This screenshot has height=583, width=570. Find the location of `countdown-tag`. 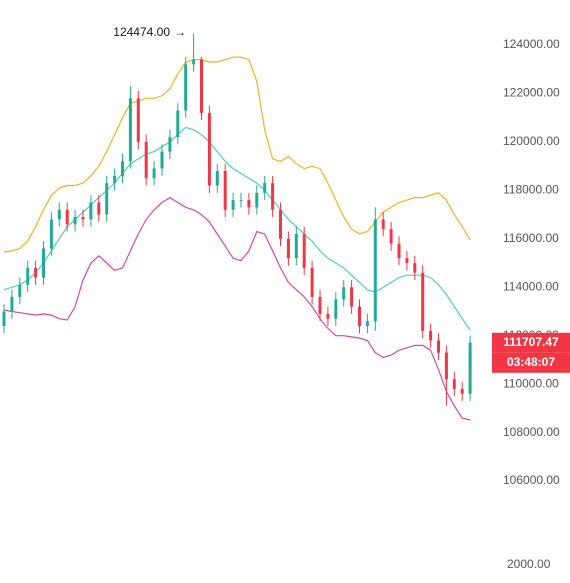

countdown-tag is located at coordinates (531, 362).